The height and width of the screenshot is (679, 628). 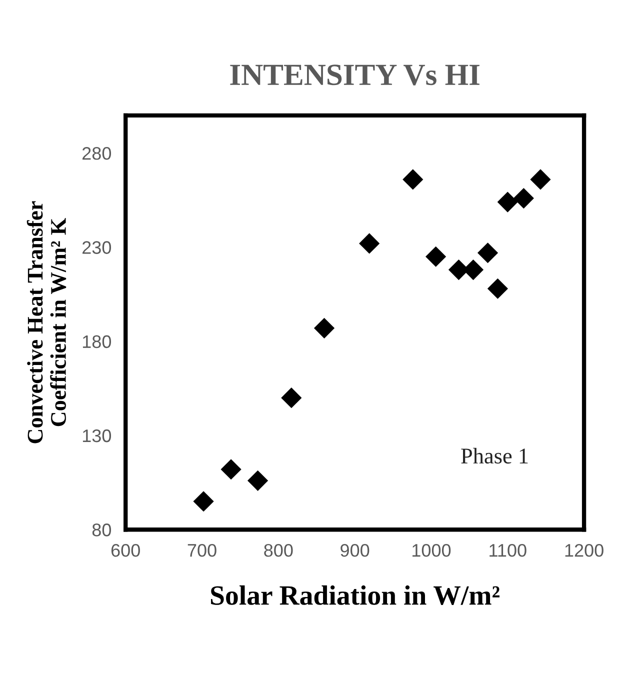 What do you see at coordinates (97, 153) in the screenshot?
I see `y-tick-label: 280` at bounding box center [97, 153].